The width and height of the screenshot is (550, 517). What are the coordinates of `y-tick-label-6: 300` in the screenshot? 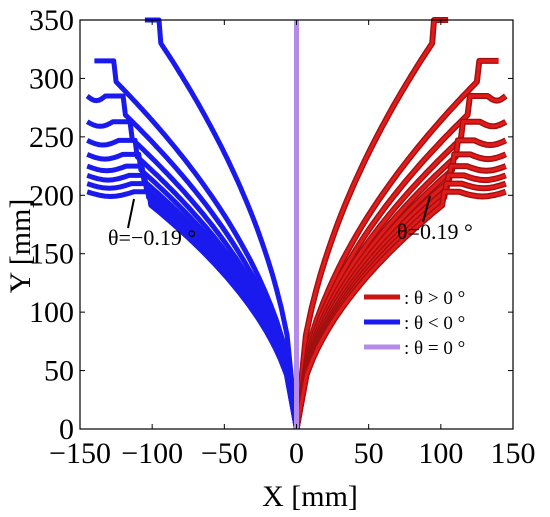 It's located at (51, 78).